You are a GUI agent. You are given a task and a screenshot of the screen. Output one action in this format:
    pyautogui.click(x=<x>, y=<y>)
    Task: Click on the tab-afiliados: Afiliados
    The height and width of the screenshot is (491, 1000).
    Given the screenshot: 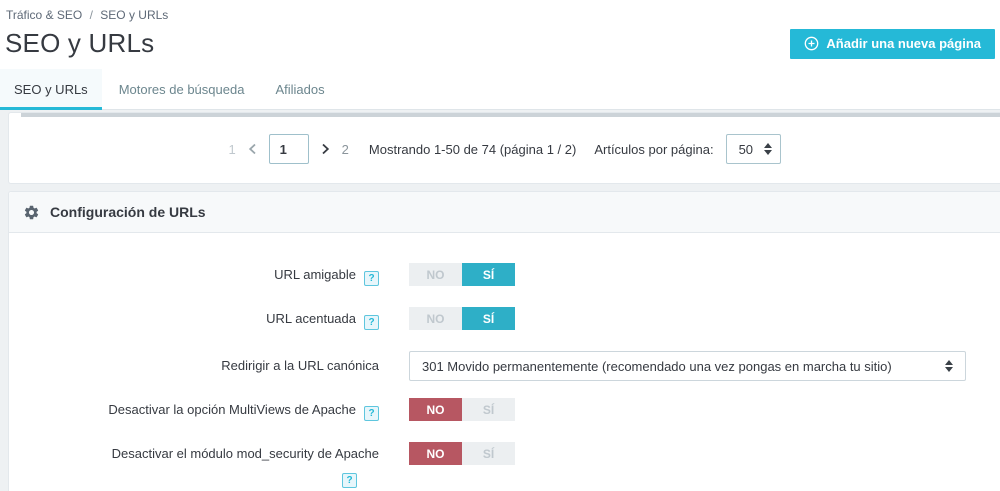 What is the action you would take?
    pyautogui.click(x=299, y=89)
    